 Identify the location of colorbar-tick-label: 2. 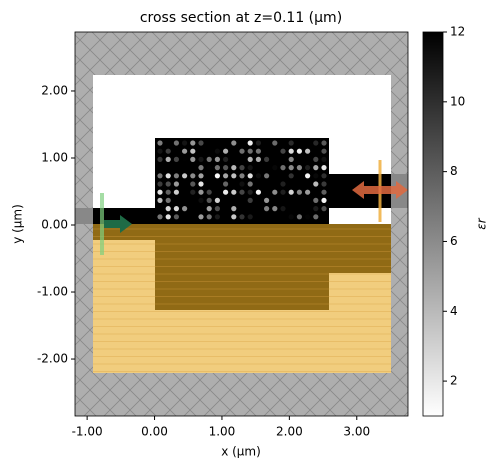
(454, 381).